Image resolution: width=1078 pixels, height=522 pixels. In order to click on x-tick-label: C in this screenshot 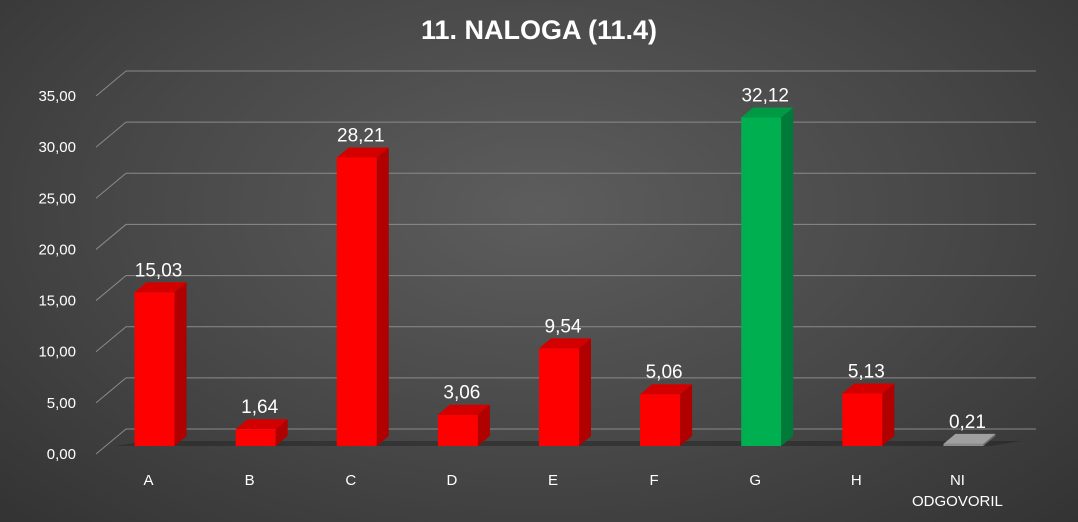, I will do `click(350, 480)`.